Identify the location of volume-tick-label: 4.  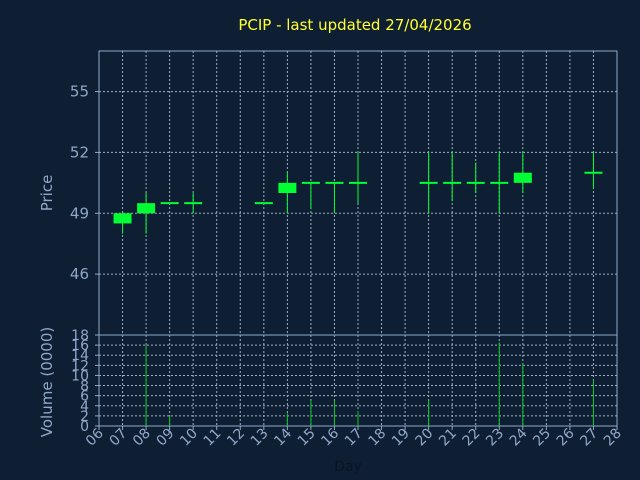
(84, 407).